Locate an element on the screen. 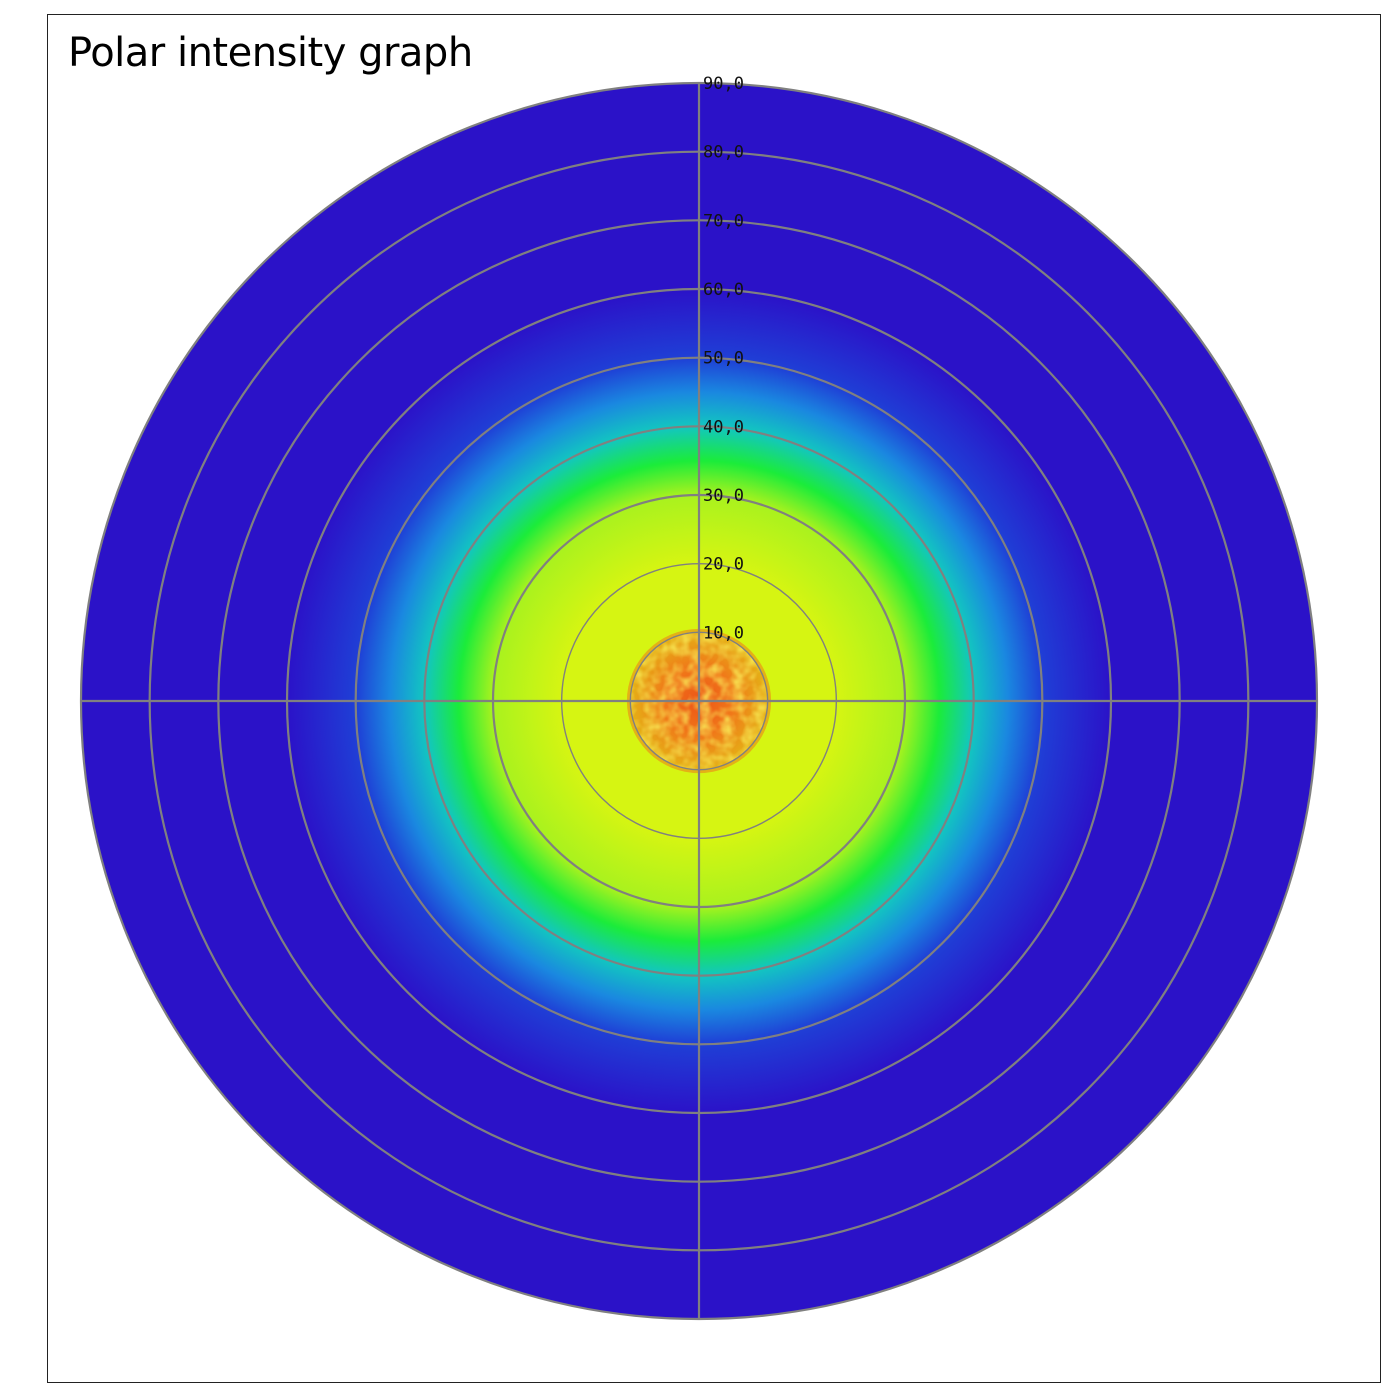  chart-title: Polar intensity graph is located at coordinates (270, 53).